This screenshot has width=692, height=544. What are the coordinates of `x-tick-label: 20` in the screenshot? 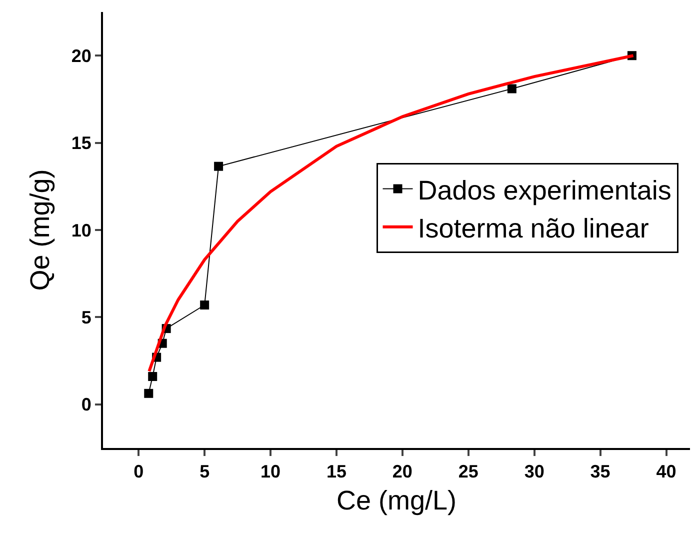 It's located at (402, 472).